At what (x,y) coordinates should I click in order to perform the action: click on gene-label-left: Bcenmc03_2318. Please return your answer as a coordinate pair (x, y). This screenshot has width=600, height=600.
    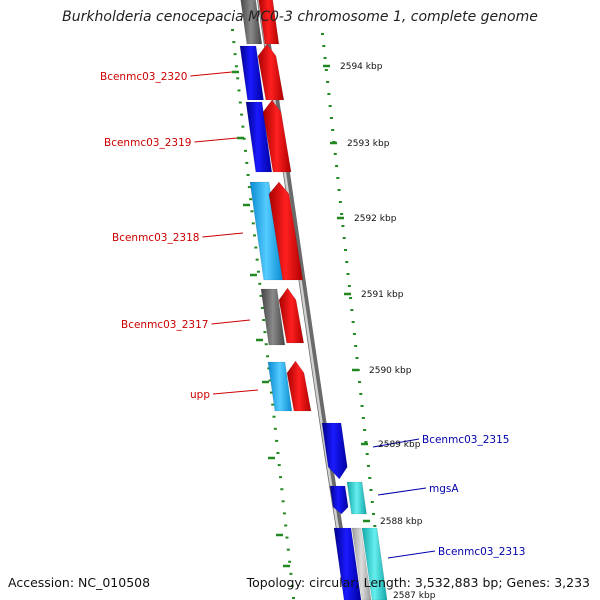
    Looking at the image, I should click on (155, 238).